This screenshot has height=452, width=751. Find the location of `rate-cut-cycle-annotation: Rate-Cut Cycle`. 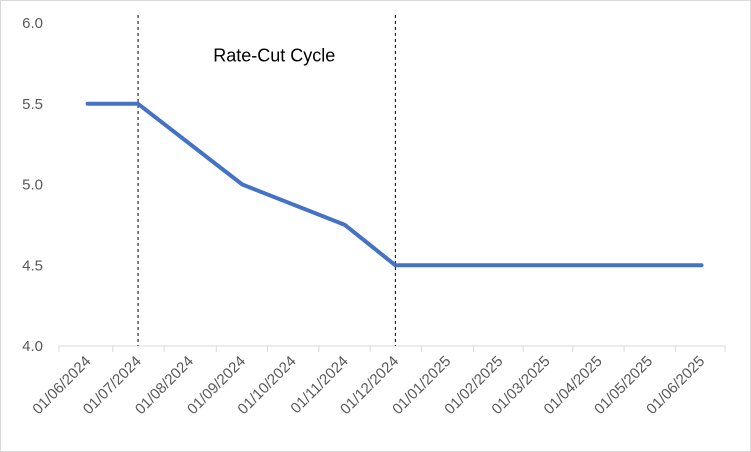

rate-cut-cycle-annotation: Rate-Cut Cycle is located at coordinates (274, 55).